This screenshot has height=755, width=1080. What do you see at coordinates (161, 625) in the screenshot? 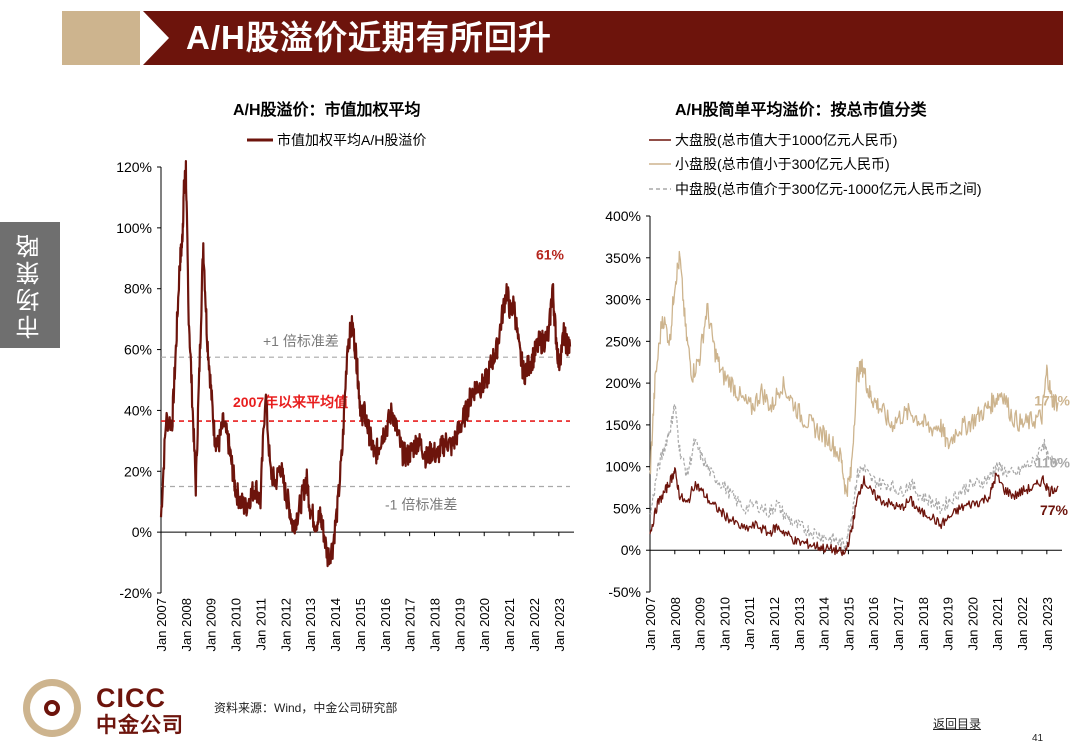
I see `left-chart-x-tick-label: Jan 2007` at bounding box center [161, 625].